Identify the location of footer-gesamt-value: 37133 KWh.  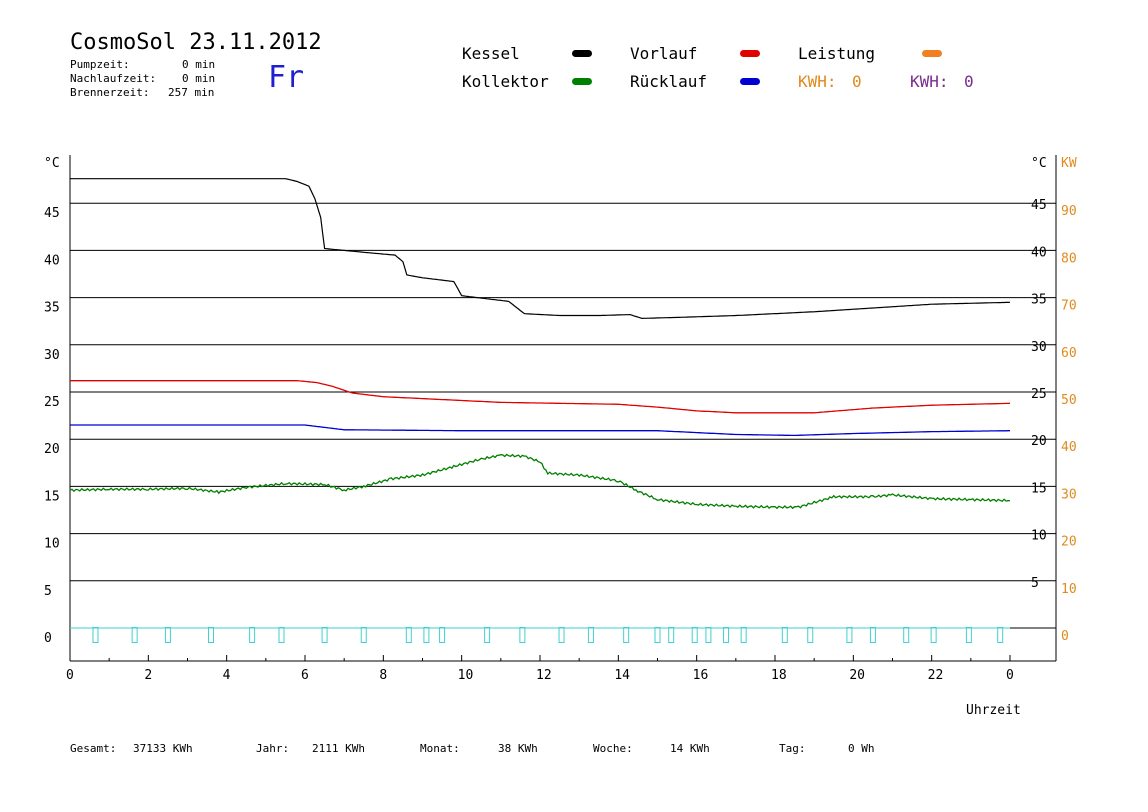
(163, 748).